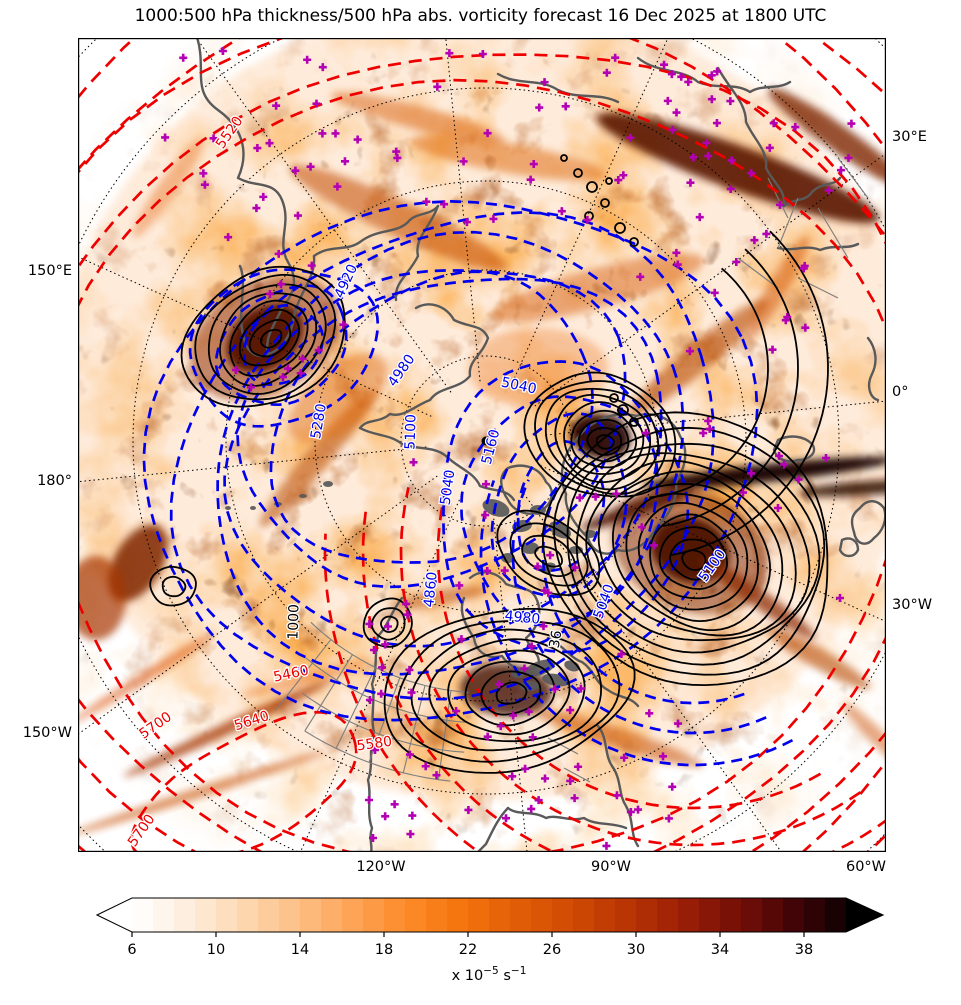 The image size is (961, 1005). Describe the element at coordinates (216, 950) in the screenshot. I see `colorbar-tick-label: 10` at that location.